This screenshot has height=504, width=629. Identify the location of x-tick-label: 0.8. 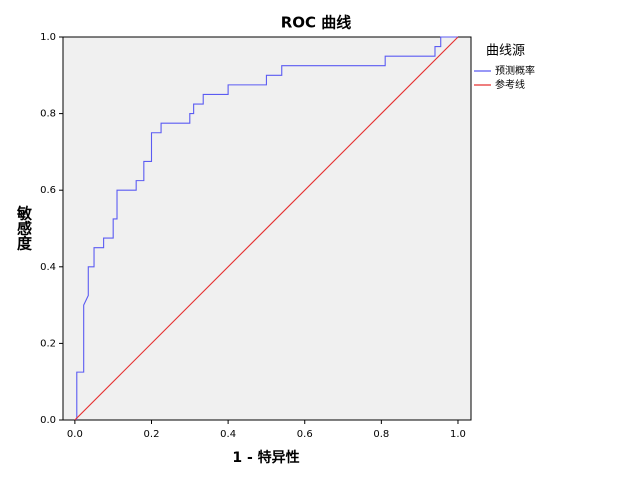
(381, 434).